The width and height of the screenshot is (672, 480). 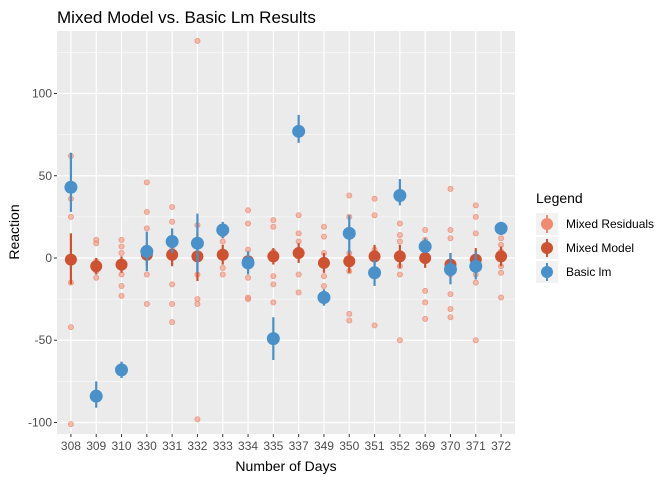 I want to click on y-tick-label: -50, so click(x=44, y=340).